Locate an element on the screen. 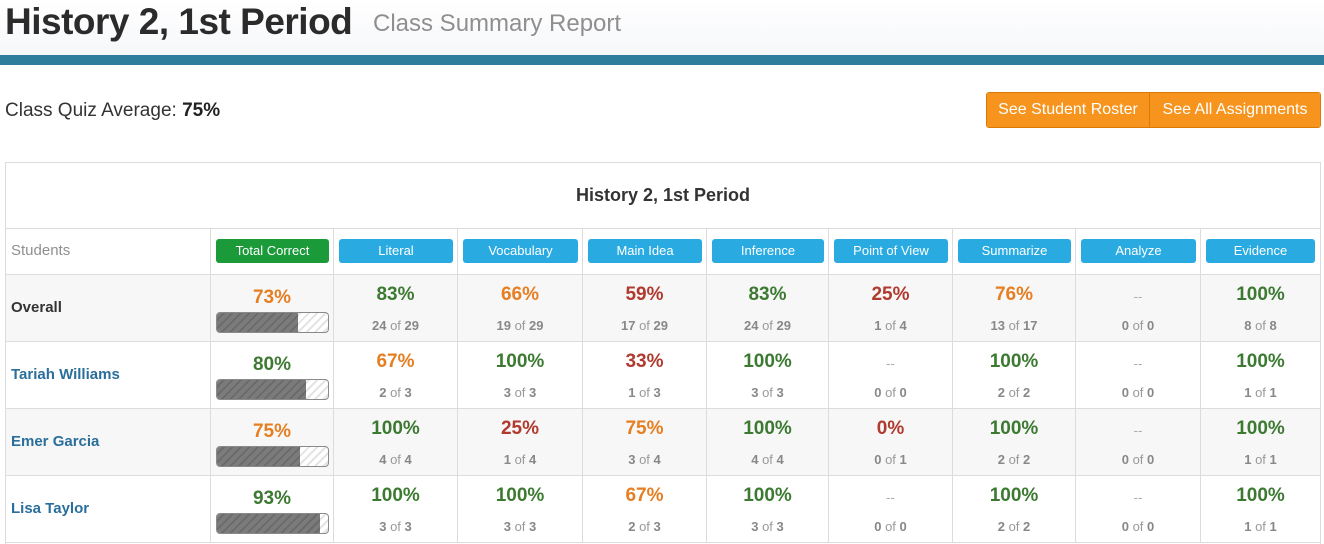  student-name-link: Tariah Williams is located at coordinates (65, 374).